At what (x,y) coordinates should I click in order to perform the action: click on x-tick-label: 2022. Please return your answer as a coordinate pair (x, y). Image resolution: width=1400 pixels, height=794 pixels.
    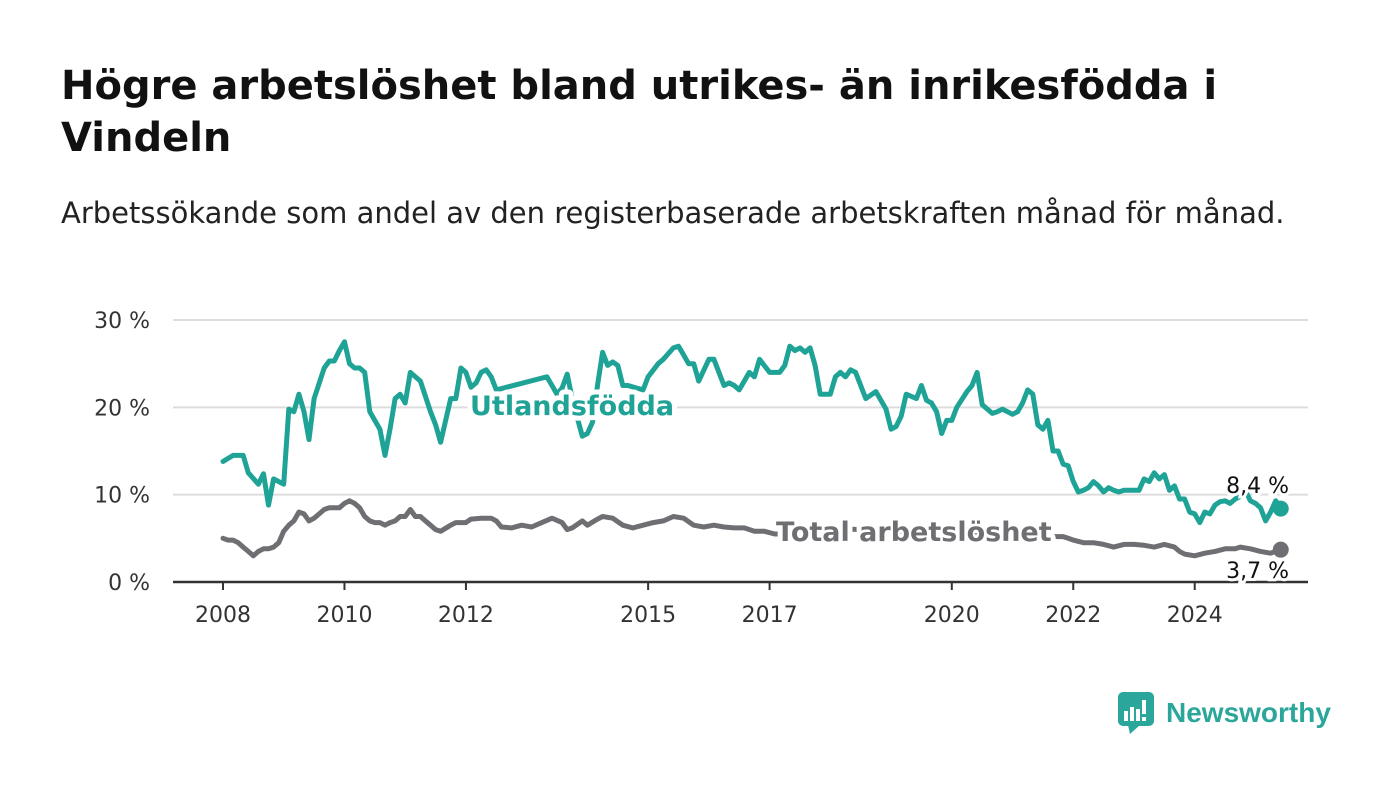
    Looking at the image, I should click on (1073, 615).